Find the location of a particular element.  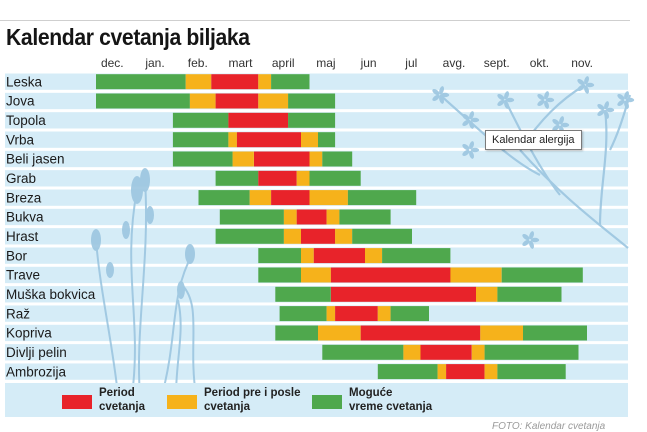

grass-illustration is located at coordinates (144, 282).